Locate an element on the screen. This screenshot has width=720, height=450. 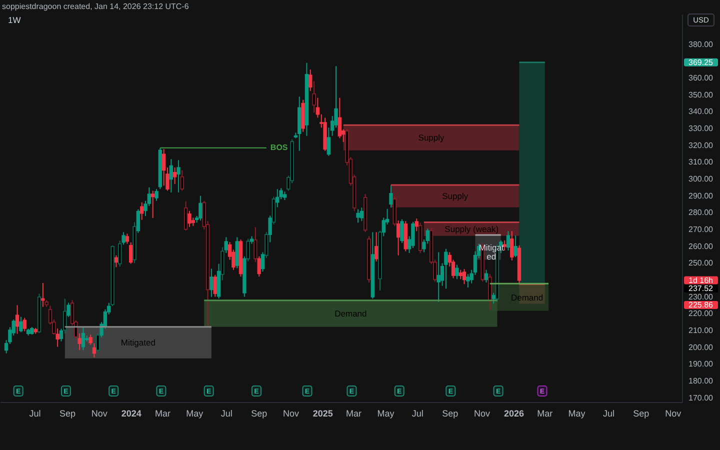
series-label: Supply is located at coordinates (455, 196).